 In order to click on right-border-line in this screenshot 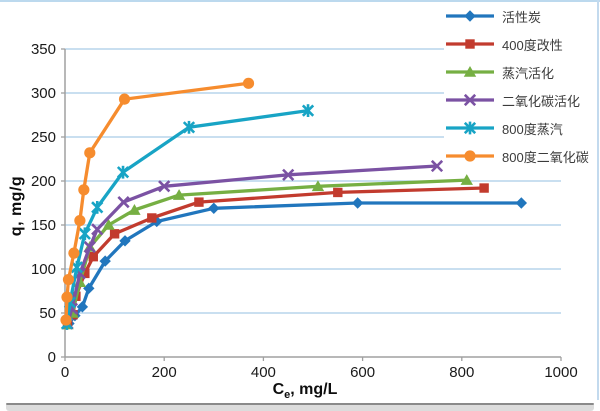, I will do `click(598, 200)`.